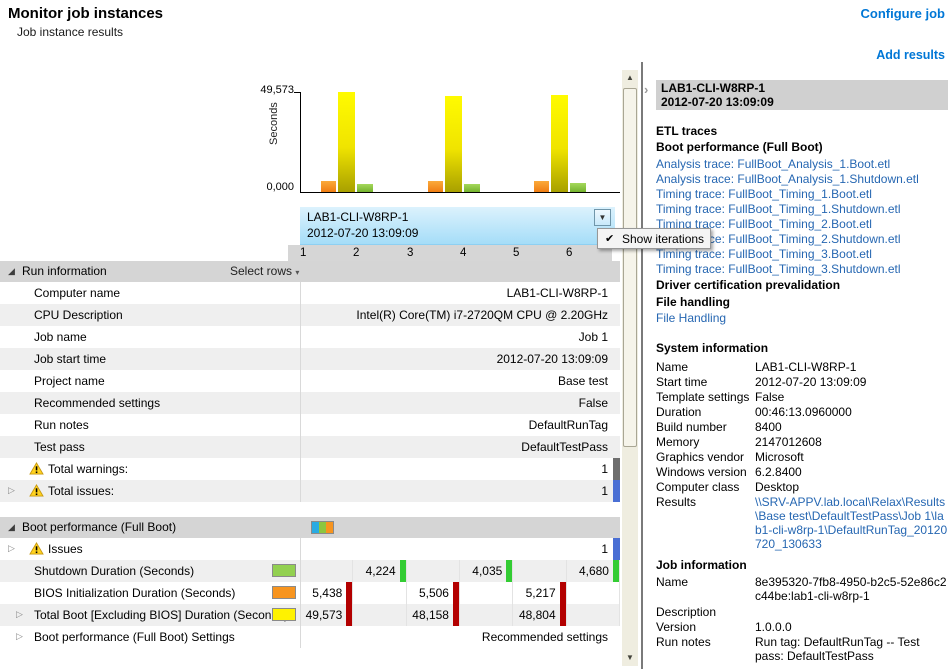 This screenshot has width=948, height=669. What do you see at coordinates (284, 570) in the screenshot?
I see `shutdown-color-swatch` at bounding box center [284, 570].